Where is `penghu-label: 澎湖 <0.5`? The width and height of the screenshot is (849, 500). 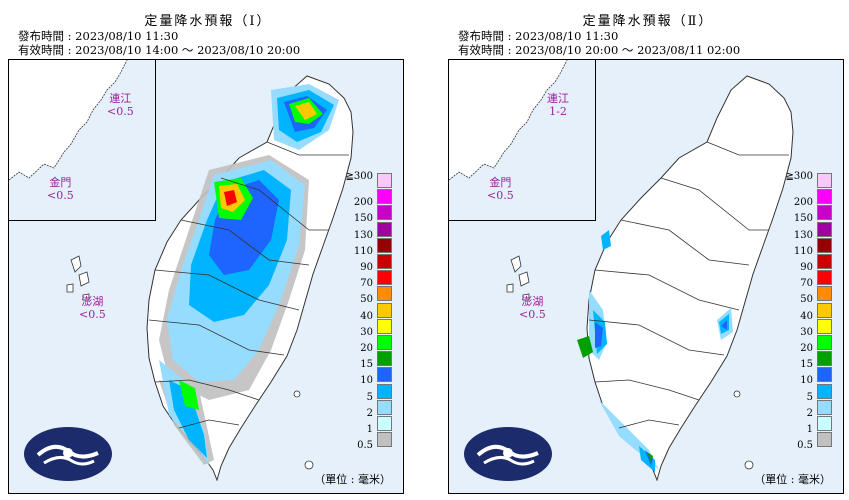 penghu-label: 澎湖 <0.5 is located at coordinates (532, 308).